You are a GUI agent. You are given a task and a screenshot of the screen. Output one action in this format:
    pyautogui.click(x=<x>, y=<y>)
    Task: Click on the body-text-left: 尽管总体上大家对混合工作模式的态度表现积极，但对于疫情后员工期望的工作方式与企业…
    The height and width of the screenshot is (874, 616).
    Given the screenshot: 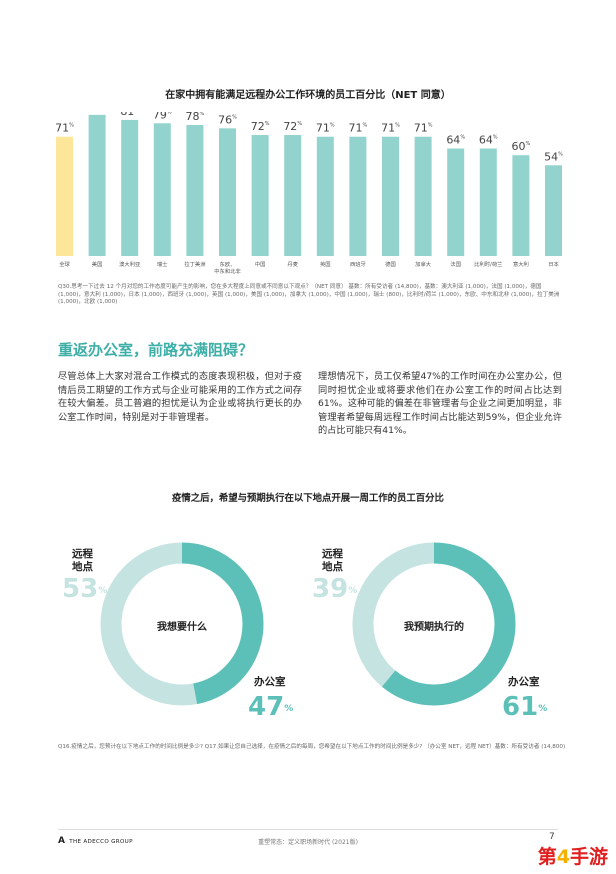 What is the action you would take?
    pyautogui.click(x=180, y=397)
    